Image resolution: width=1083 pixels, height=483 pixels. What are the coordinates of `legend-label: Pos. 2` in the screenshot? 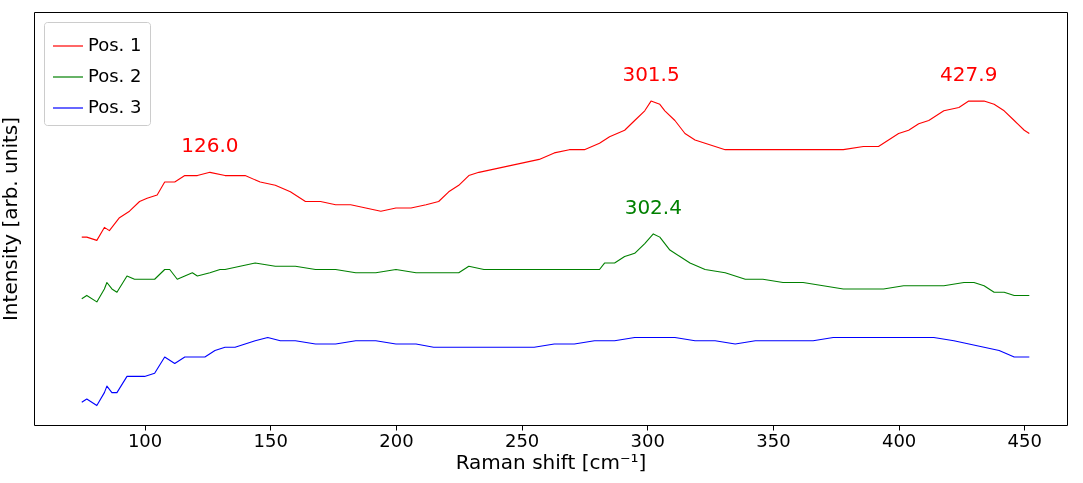 It's located at (115, 75).